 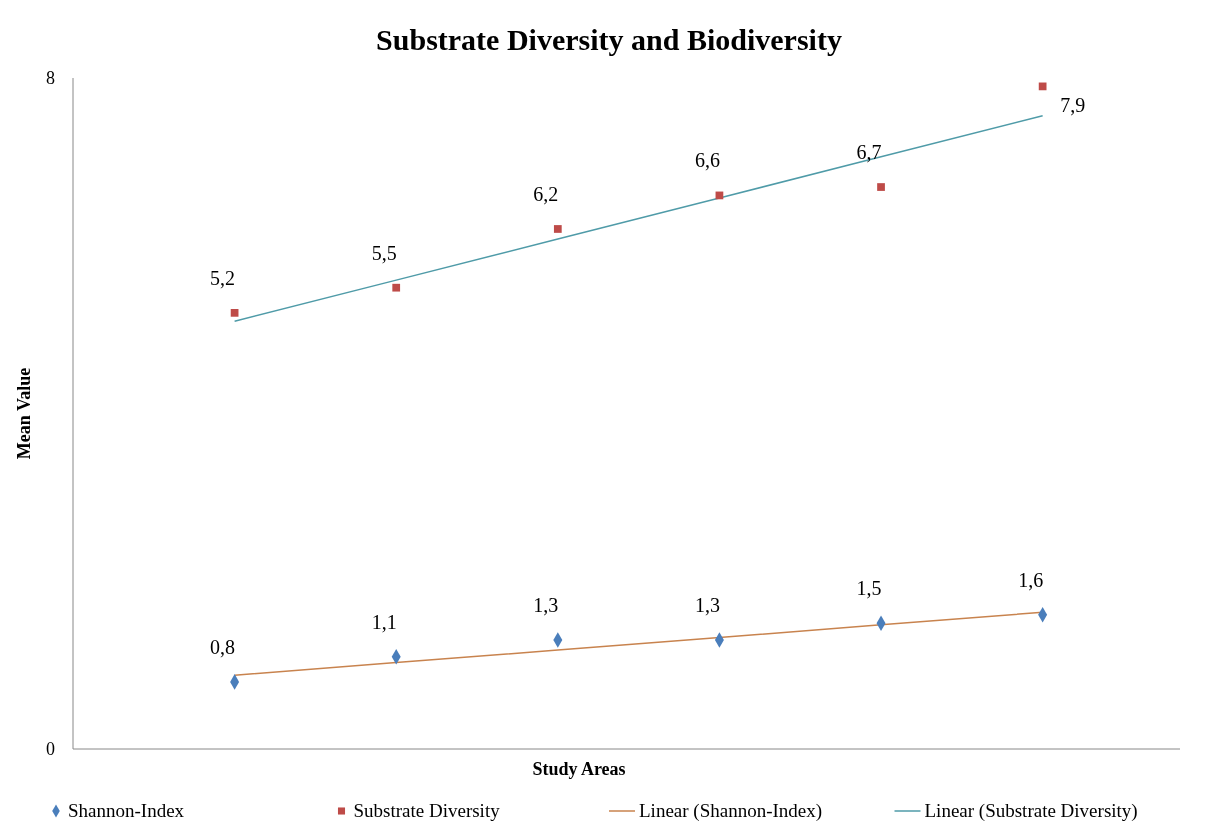 I want to click on data-label: 5,5, so click(x=384, y=252).